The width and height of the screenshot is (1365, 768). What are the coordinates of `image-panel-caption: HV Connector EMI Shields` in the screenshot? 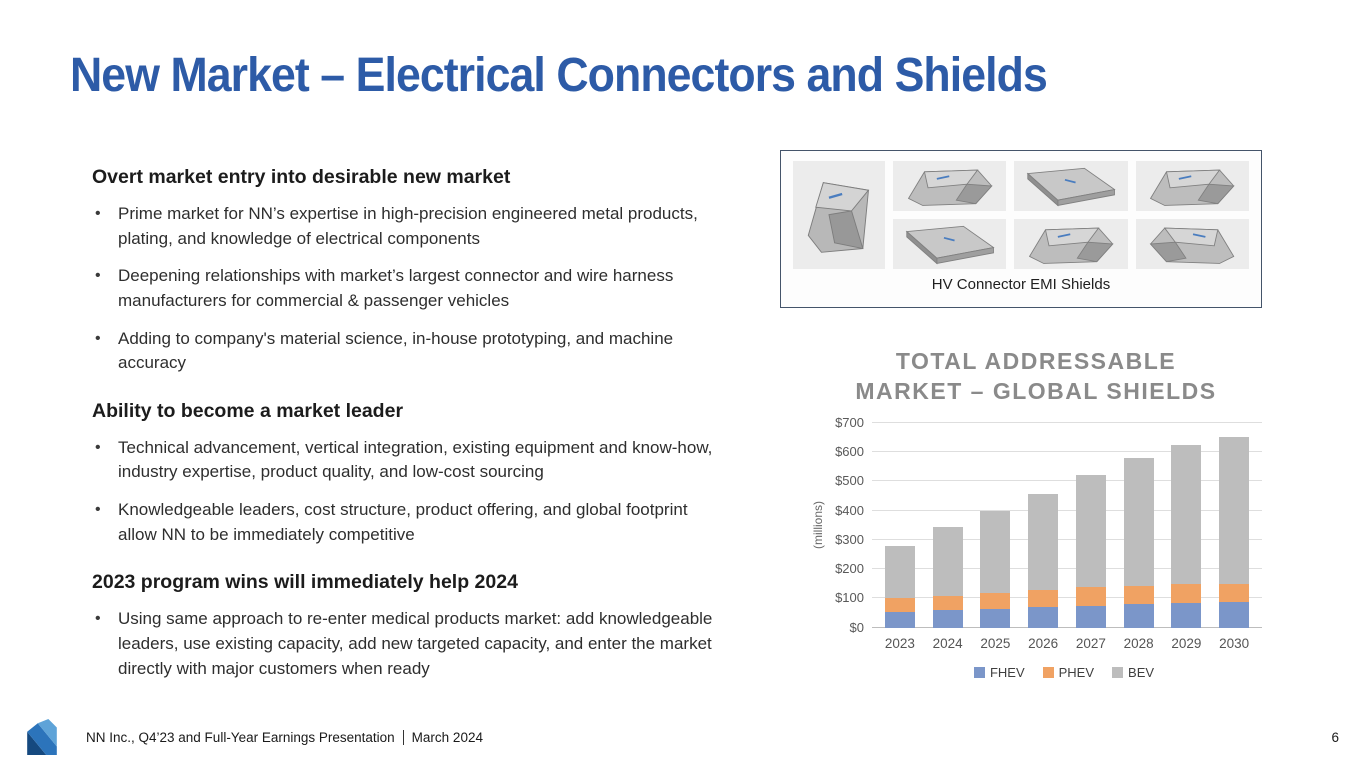 It's located at (1021, 284).